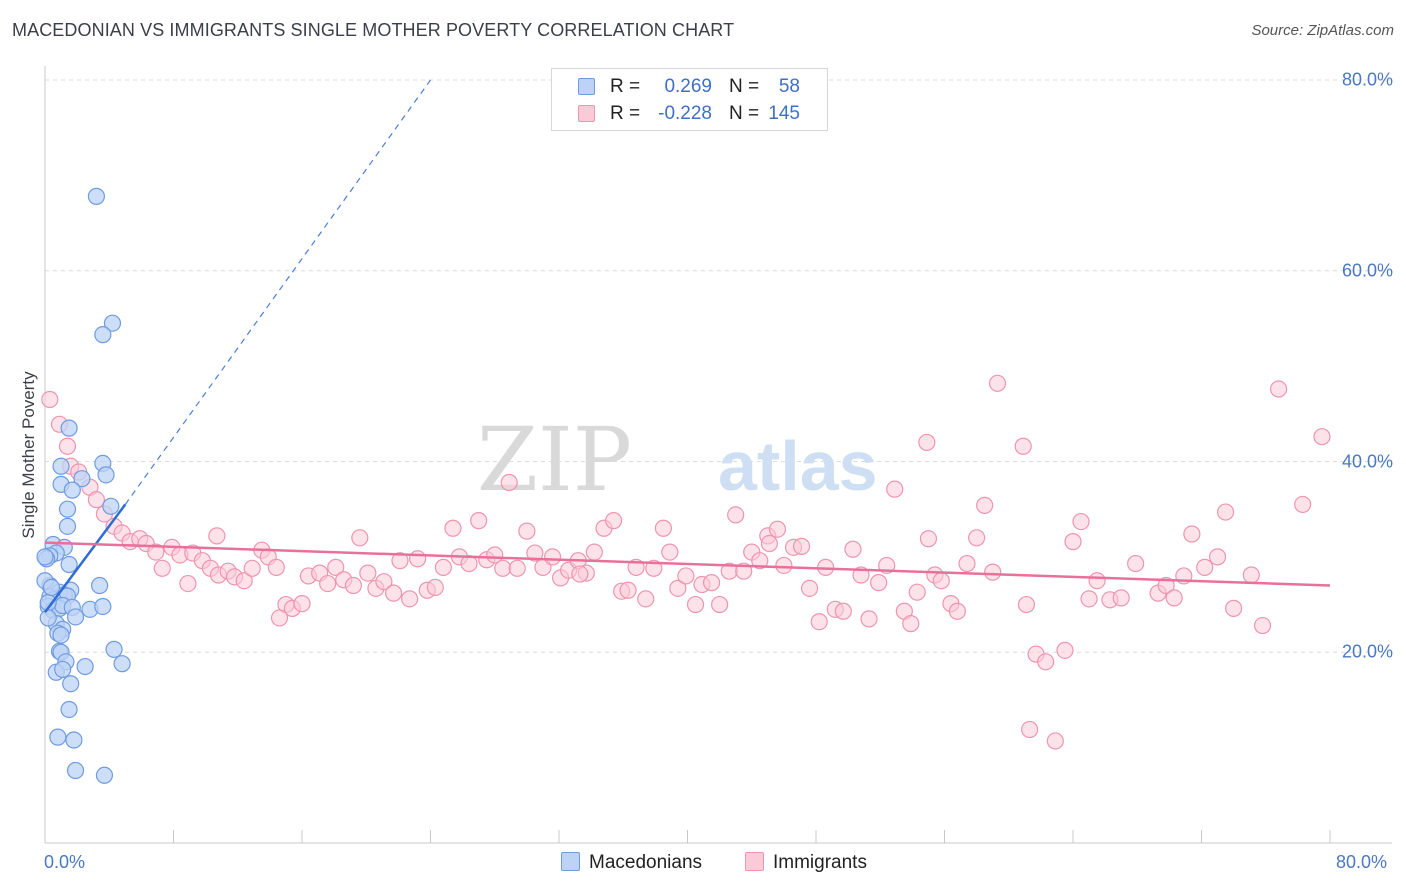  I want to click on legend-n-value: 145, so click(784, 113).